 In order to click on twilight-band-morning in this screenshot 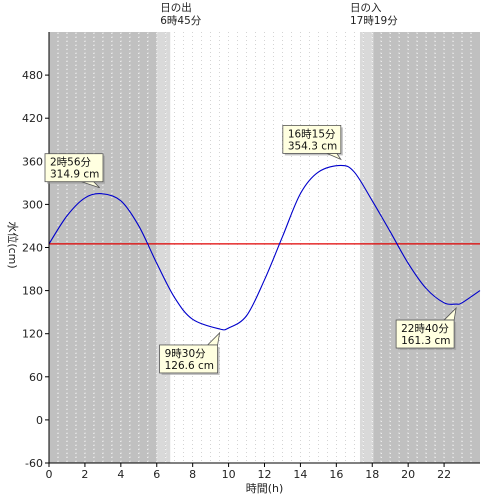, I will do `click(163, 247)`.